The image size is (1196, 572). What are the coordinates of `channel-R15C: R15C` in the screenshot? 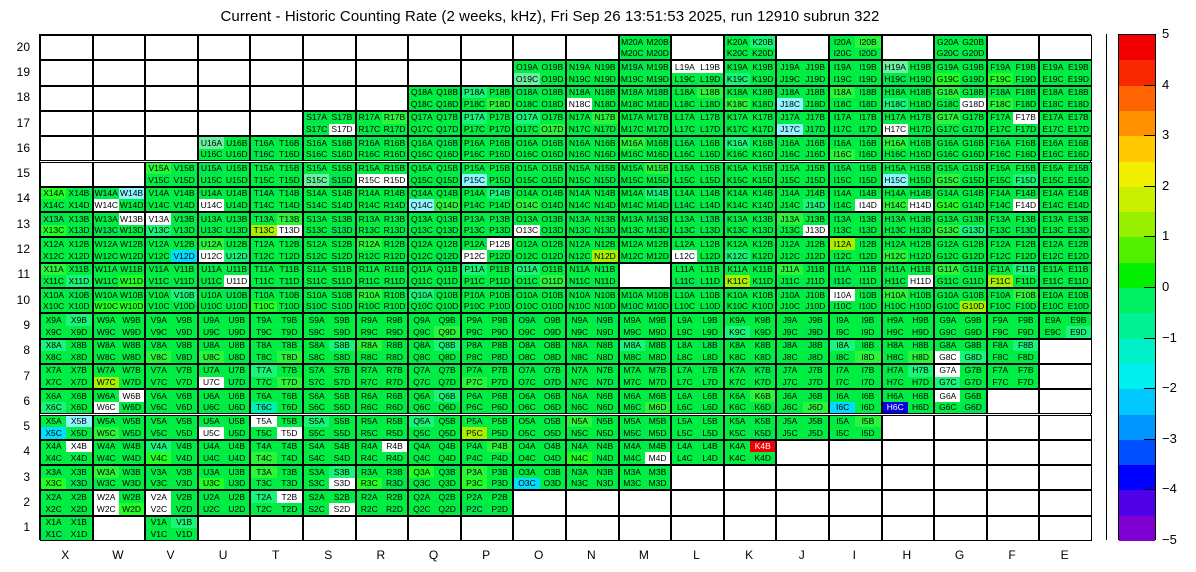 It's located at (369, 180).